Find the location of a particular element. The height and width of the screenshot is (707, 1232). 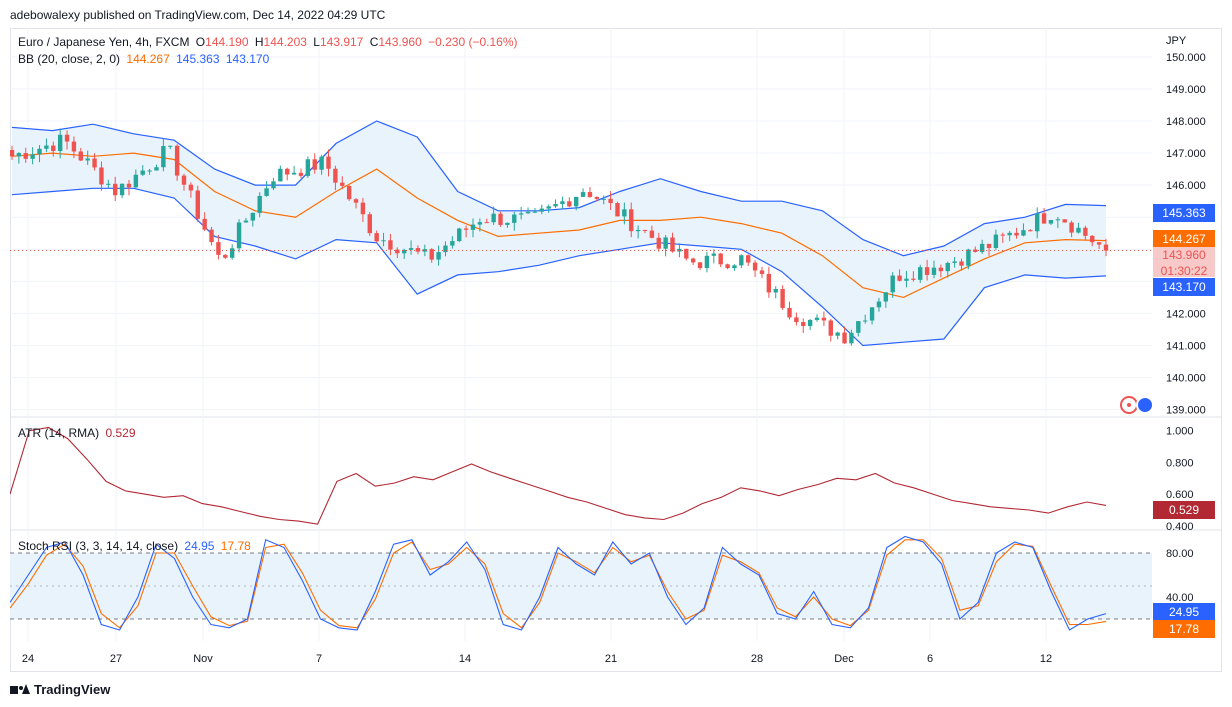

footer-brand: TradingView is located at coordinates (60, 689).